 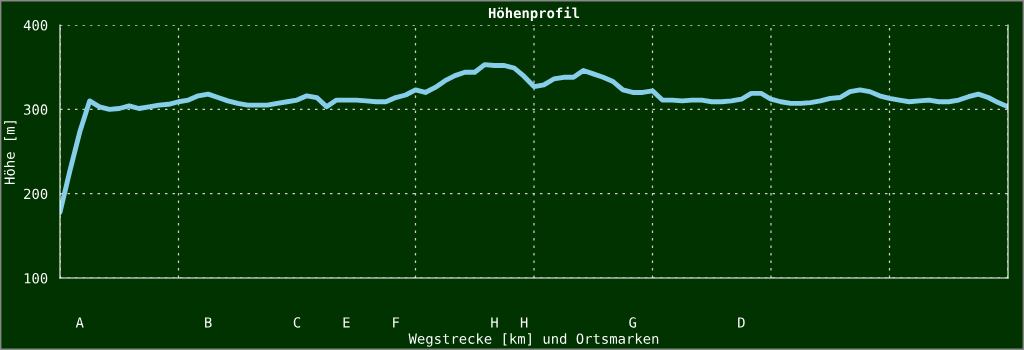 I want to click on y-tick-label: 400, so click(x=35, y=25).